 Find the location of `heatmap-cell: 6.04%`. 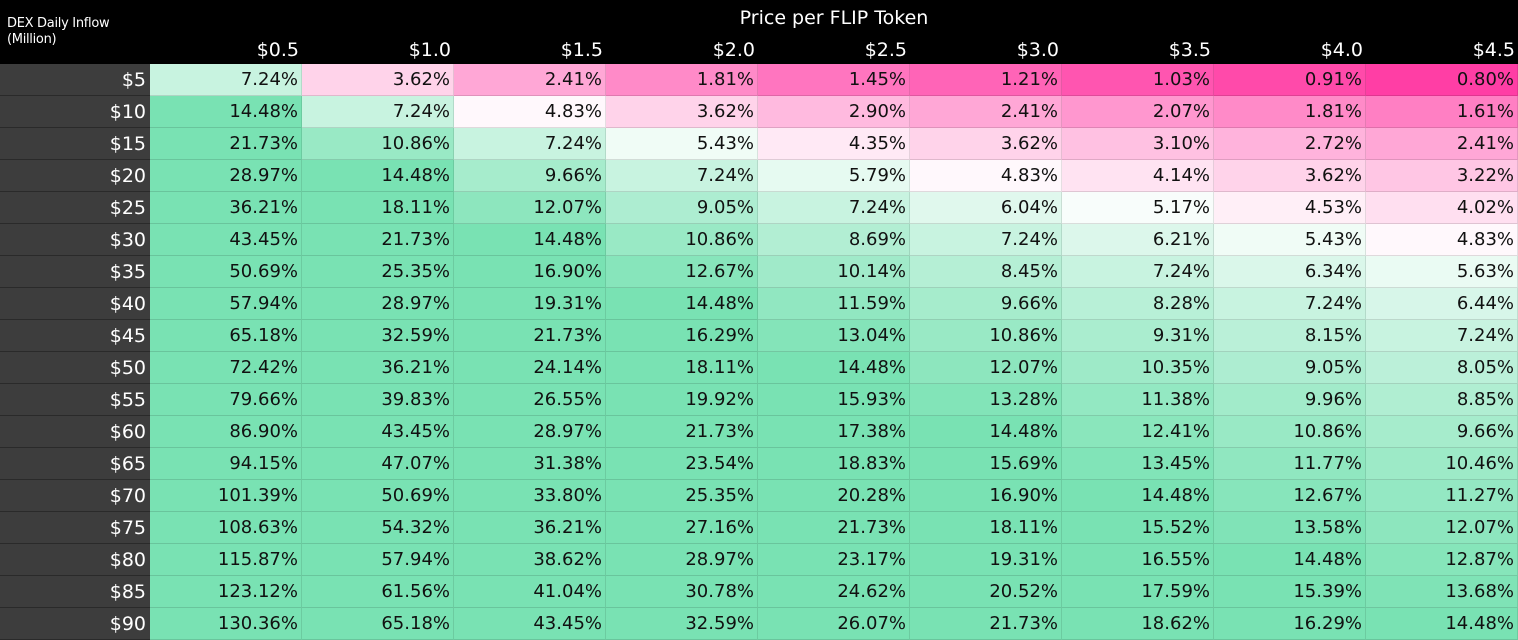

heatmap-cell: 6.04% is located at coordinates (986, 208).